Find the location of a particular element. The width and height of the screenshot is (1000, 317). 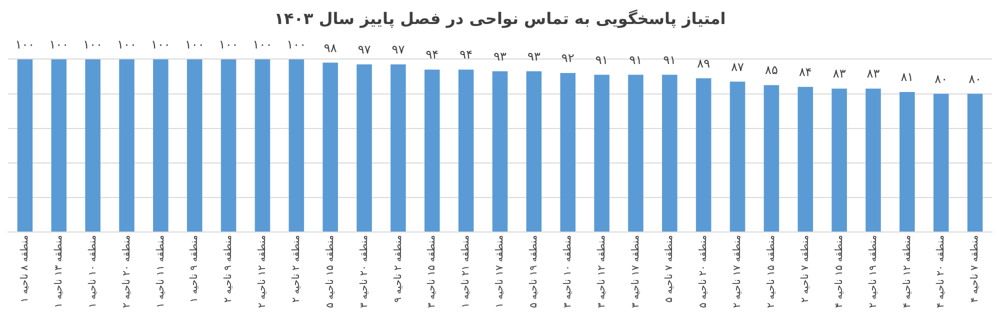

x-tick-label: منطقه ۱۲ ناحیه ۴ is located at coordinates (907, 271).